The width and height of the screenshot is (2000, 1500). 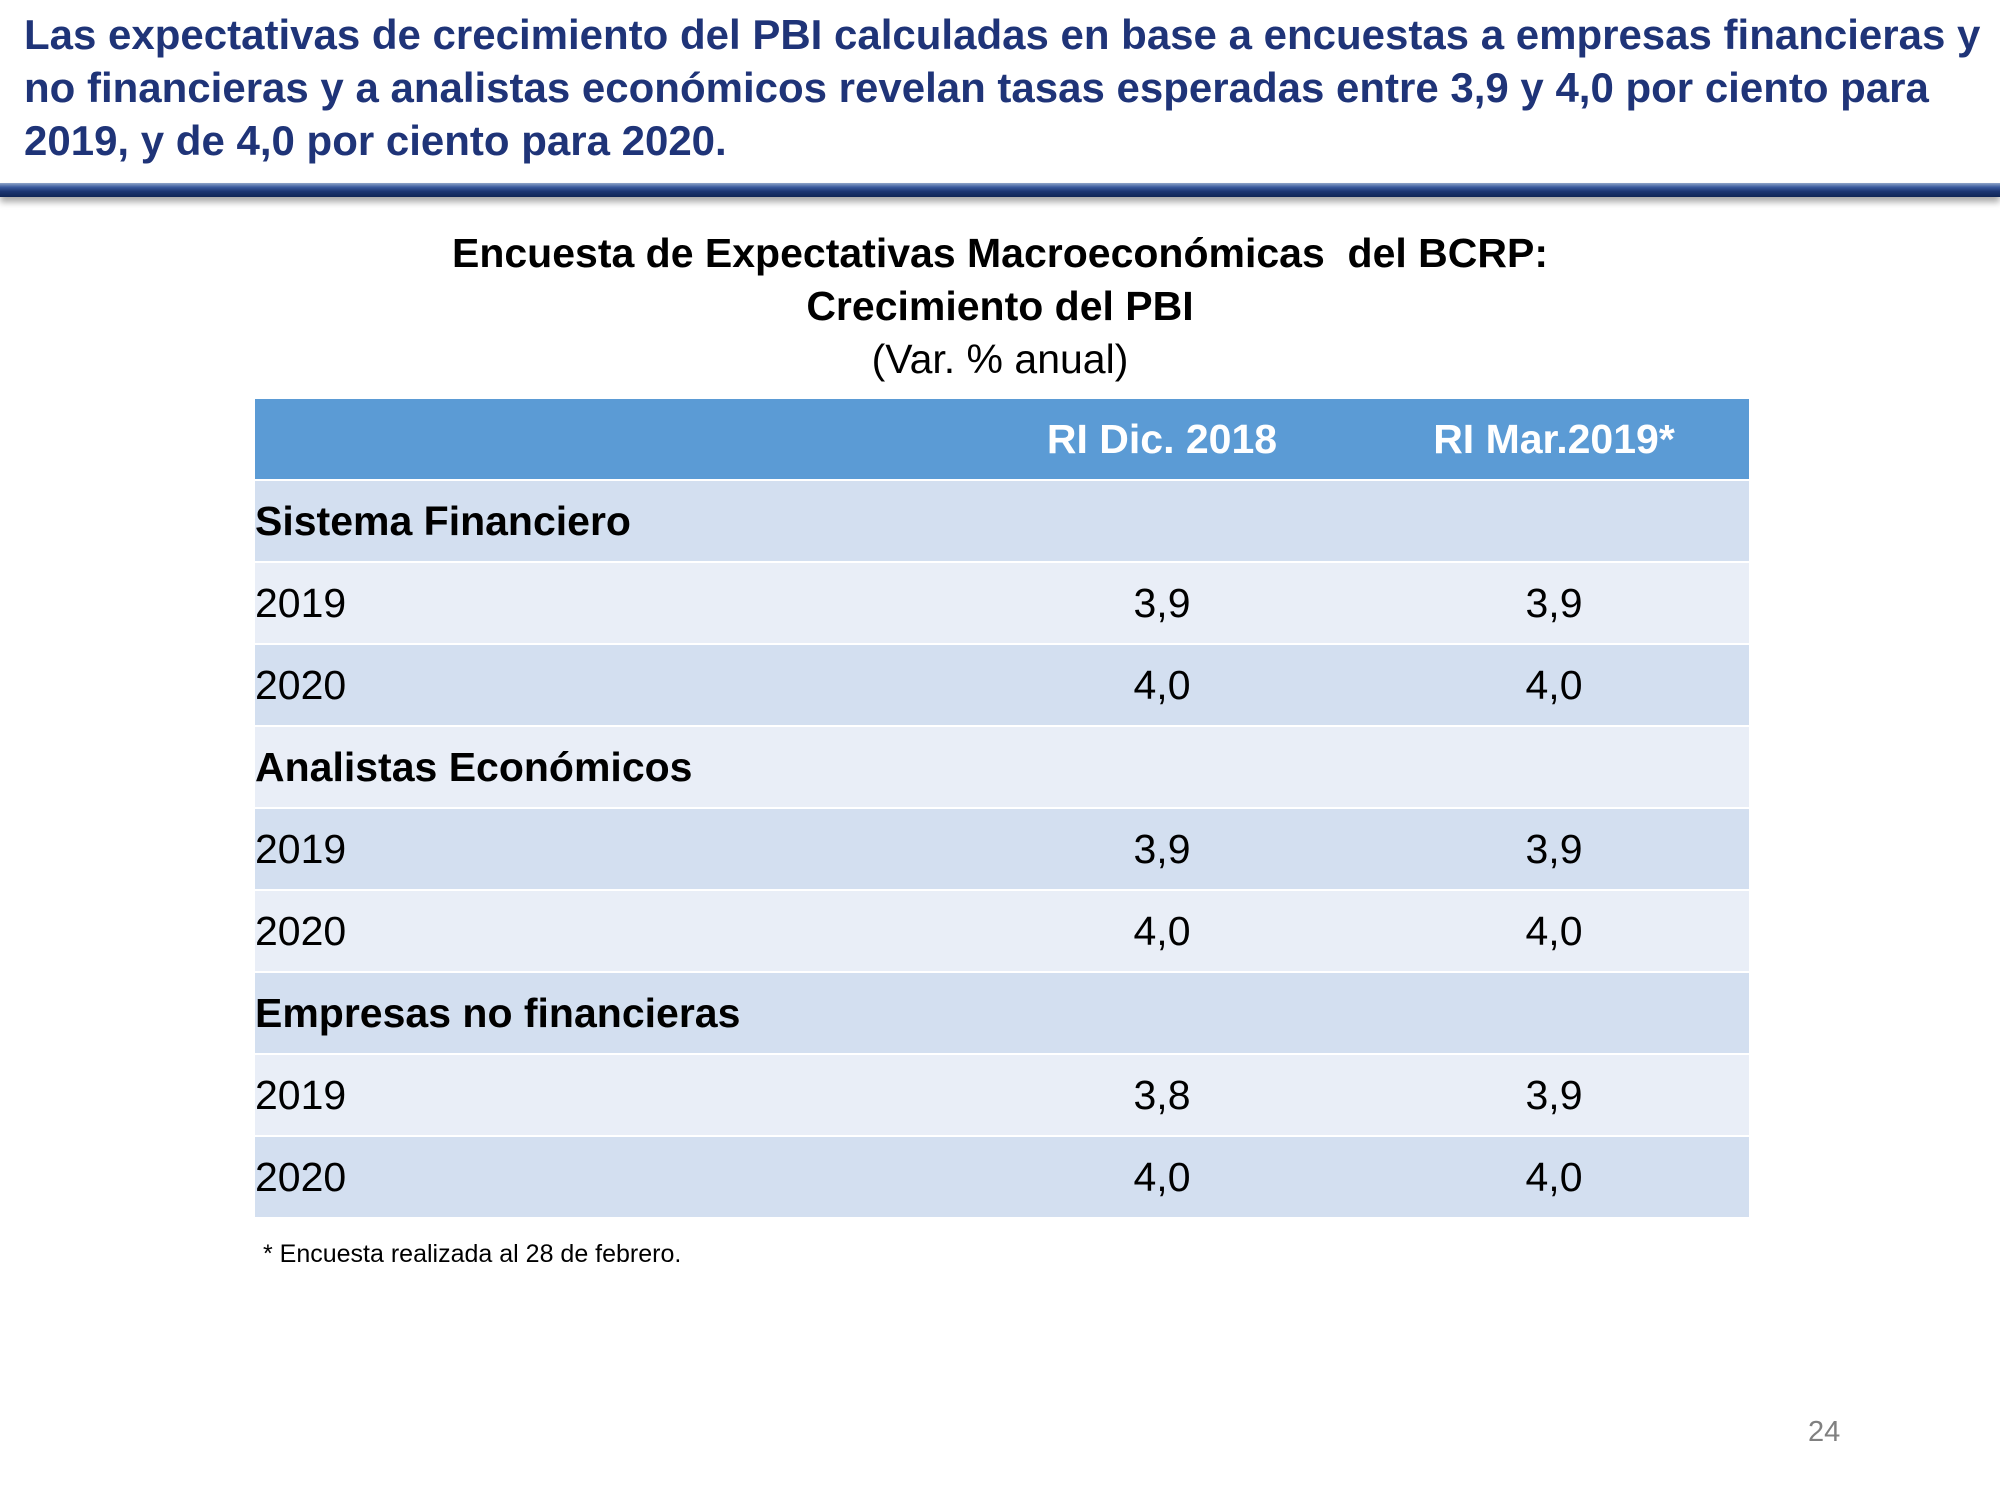 I want to click on table-header-row: RI Dic. 2018 RI Mar.2019*, so click(x=1002, y=440).